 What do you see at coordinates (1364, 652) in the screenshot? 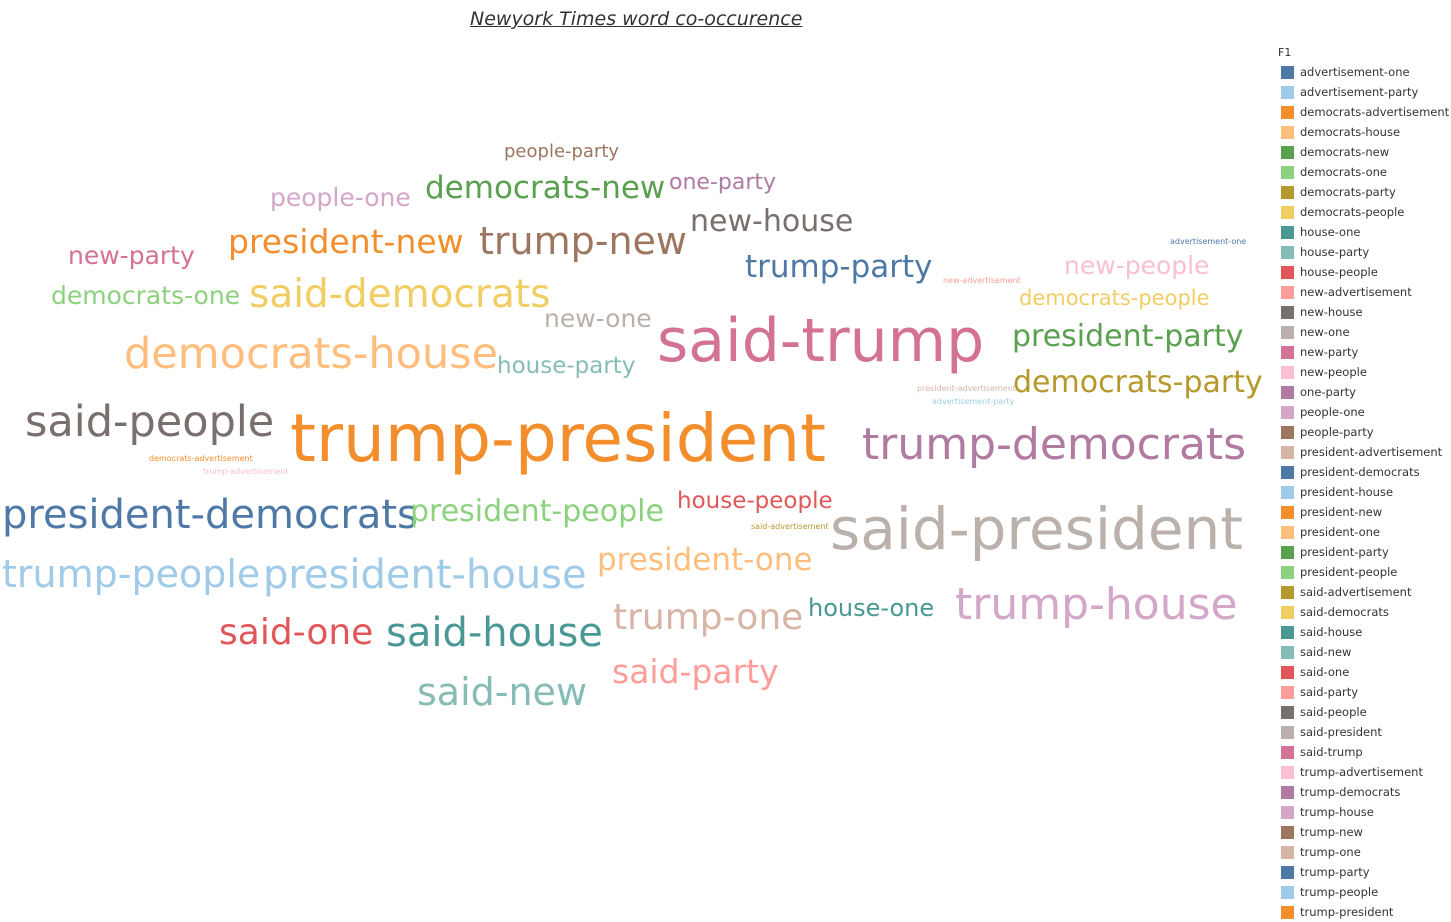
I see `legend-item: said-new` at bounding box center [1364, 652].